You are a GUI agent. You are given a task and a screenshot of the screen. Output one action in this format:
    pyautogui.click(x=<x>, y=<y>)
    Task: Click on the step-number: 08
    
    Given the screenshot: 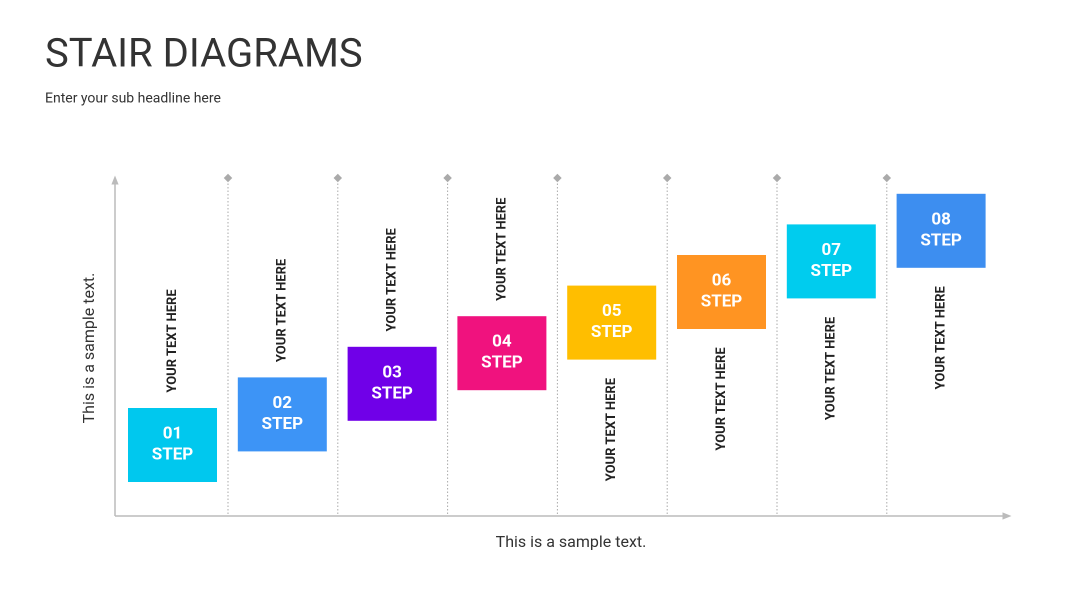 What is the action you would take?
    pyautogui.click(x=941, y=219)
    